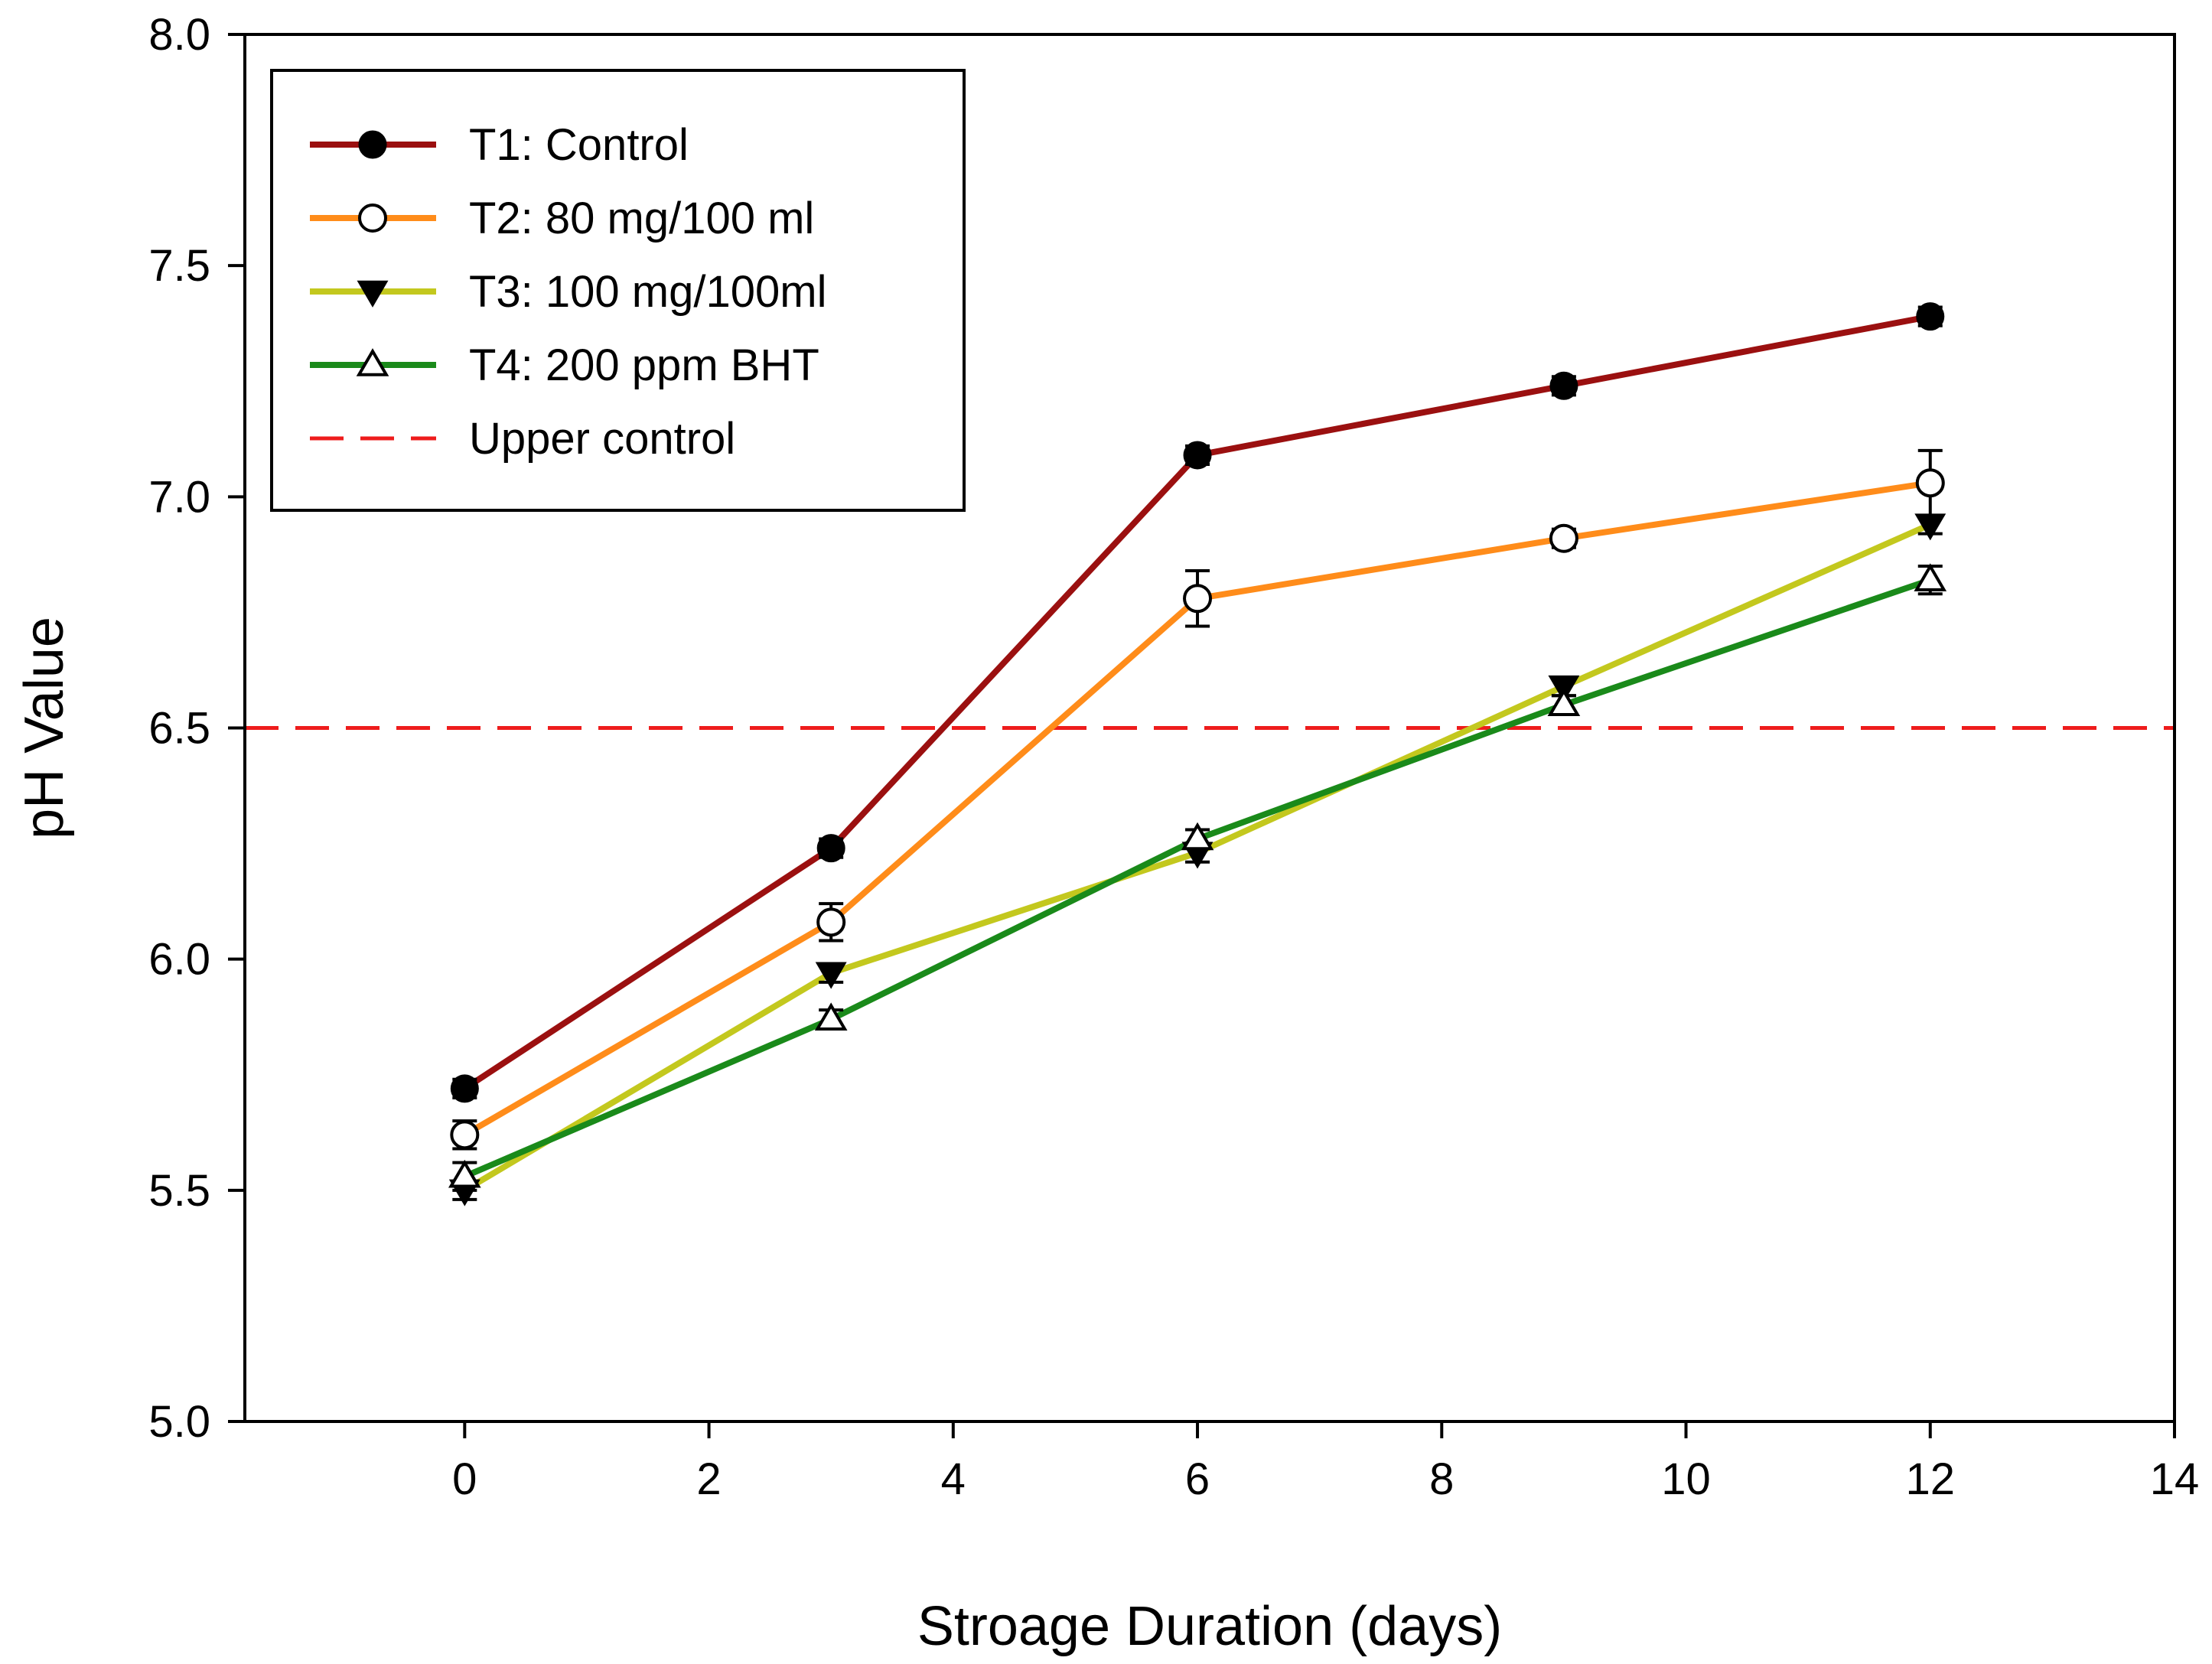 This screenshot has height=1664, width=2212. Describe the element at coordinates (602, 439) in the screenshot. I see `legend-label: Upper control` at that location.